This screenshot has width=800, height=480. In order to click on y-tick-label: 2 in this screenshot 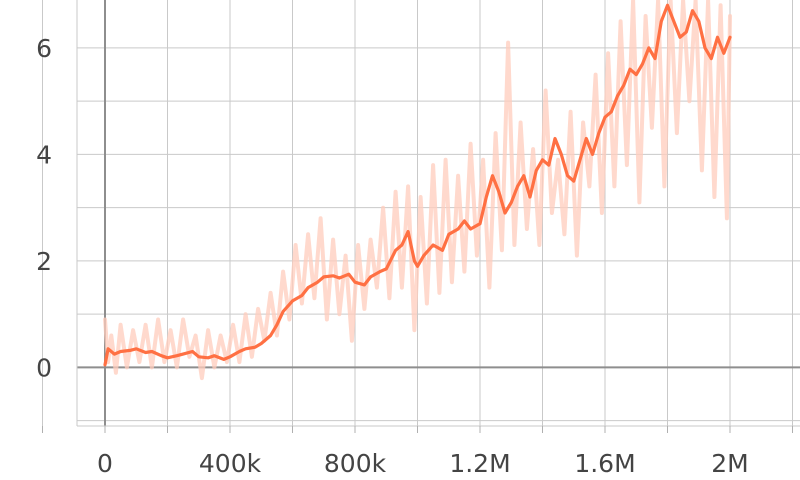, I will do `click(44, 261)`.